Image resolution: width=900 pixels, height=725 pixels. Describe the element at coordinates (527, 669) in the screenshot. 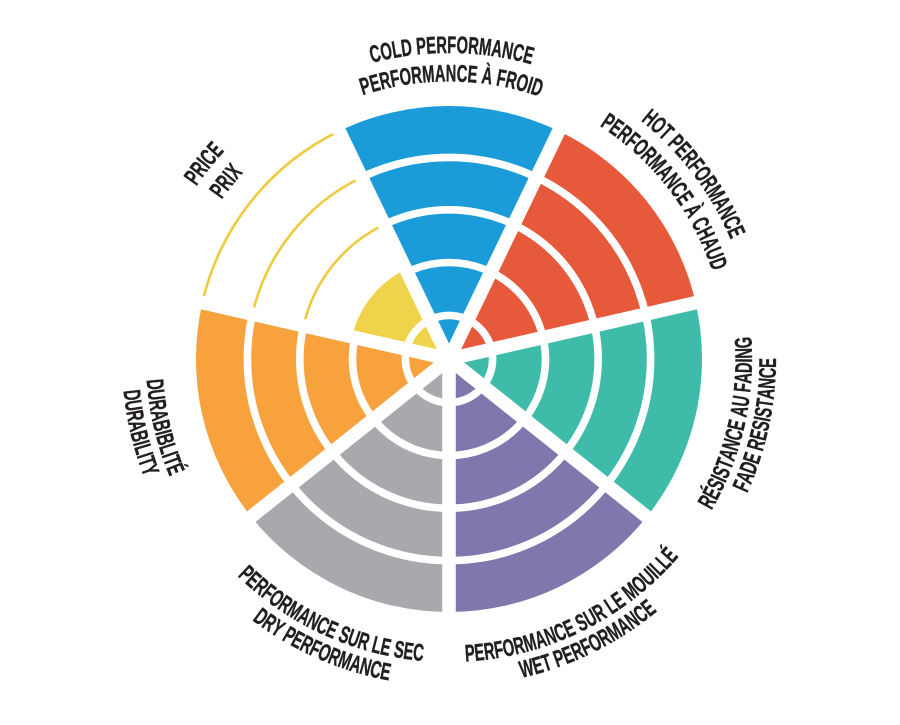

I see `svg-text: W` at that location.